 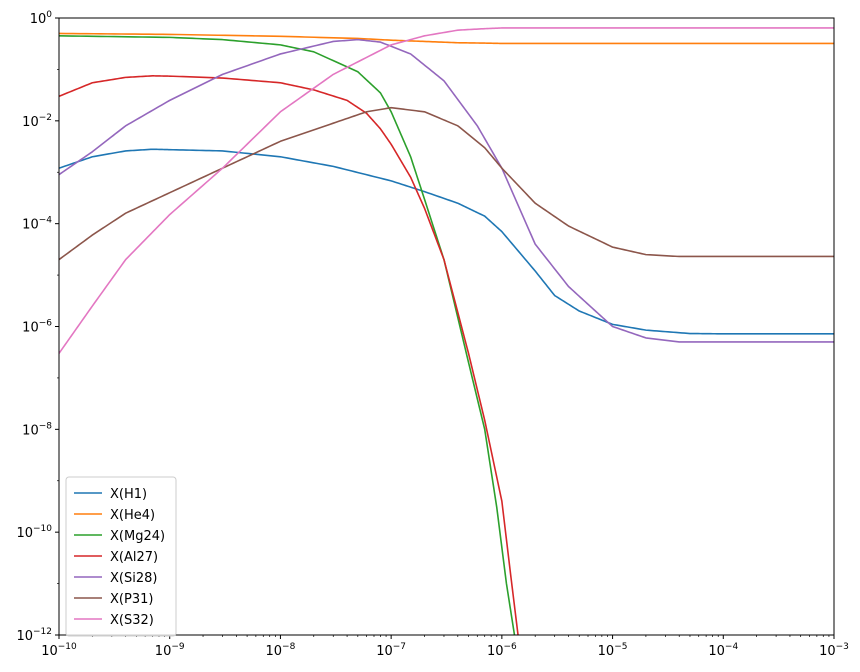 I want to click on x-tick-label-exponent: −4, so click(x=732, y=647).